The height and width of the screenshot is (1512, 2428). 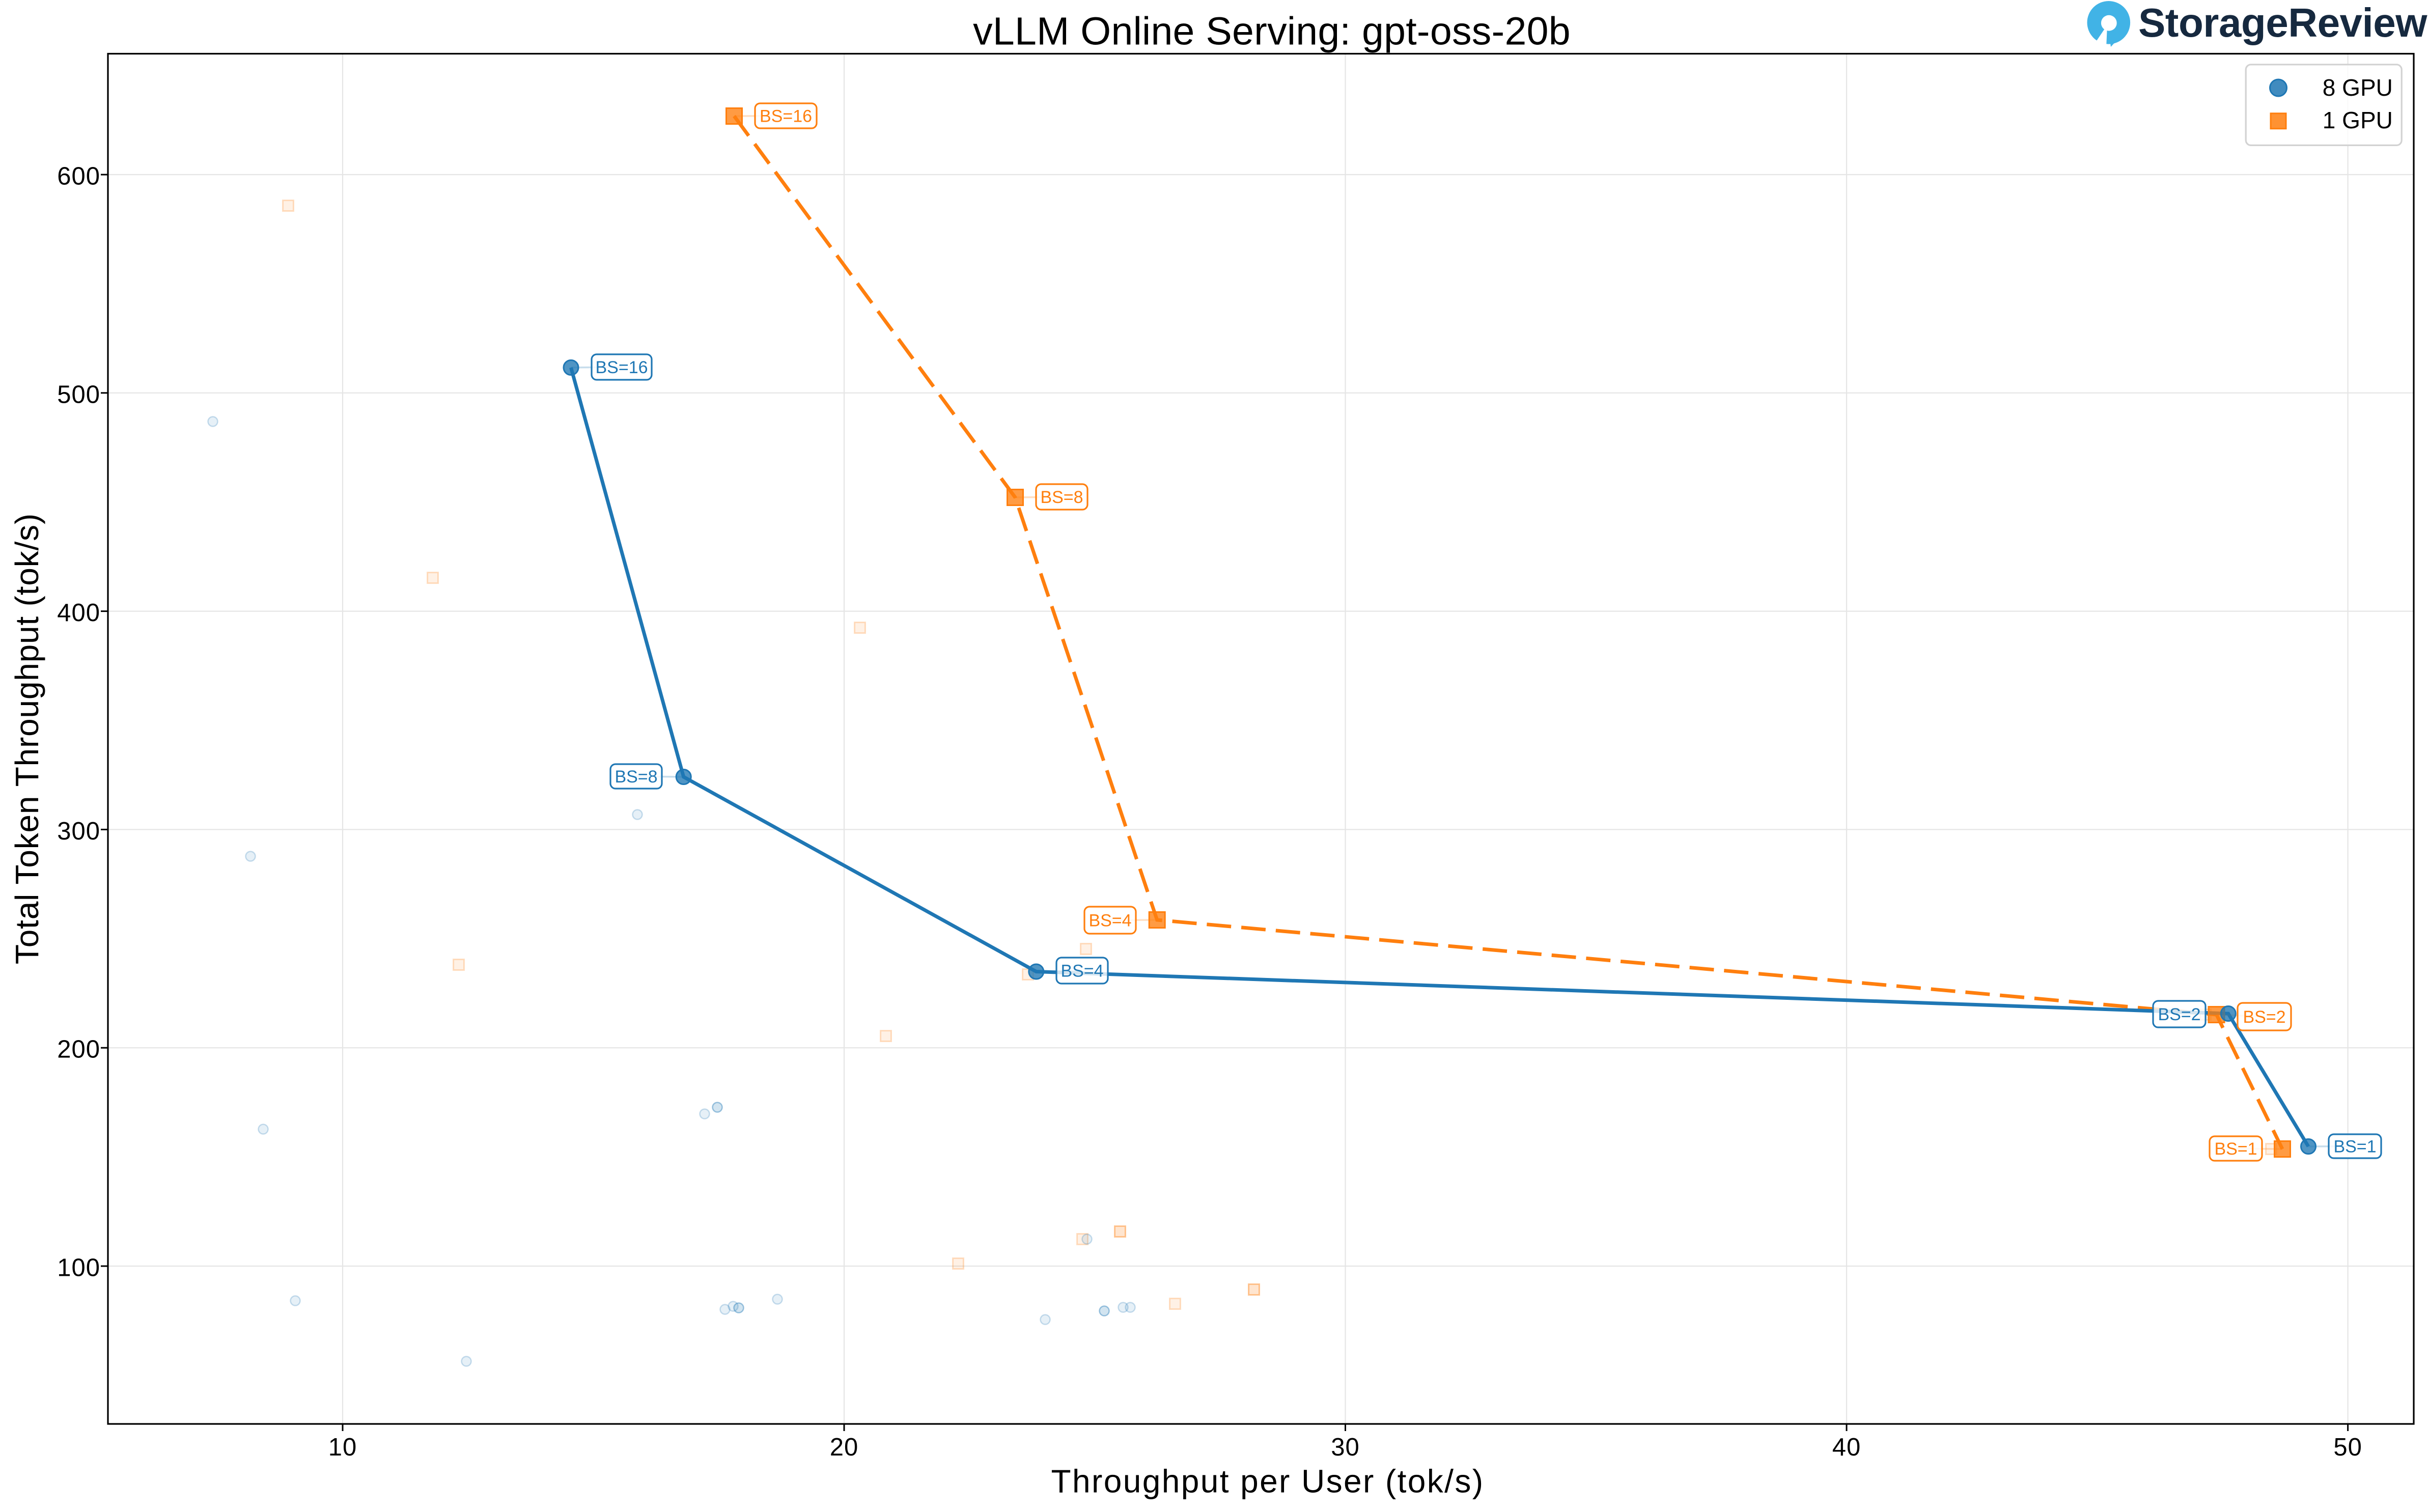 What do you see at coordinates (844, 1447) in the screenshot?
I see `svg-text: 20` at bounding box center [844, 1447].